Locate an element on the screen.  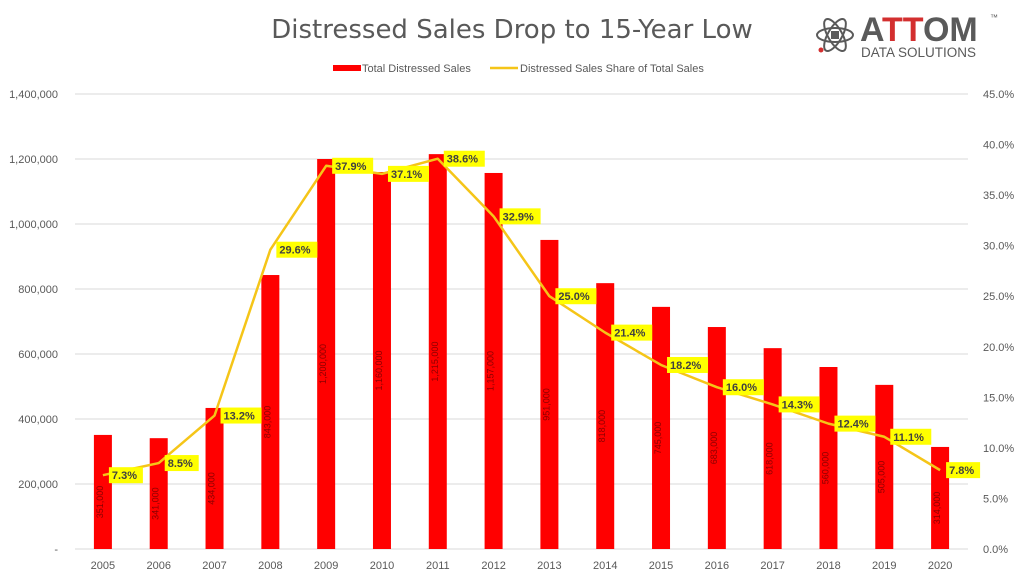
x-tick-label: 2018 is located at coordinates (828, 566).